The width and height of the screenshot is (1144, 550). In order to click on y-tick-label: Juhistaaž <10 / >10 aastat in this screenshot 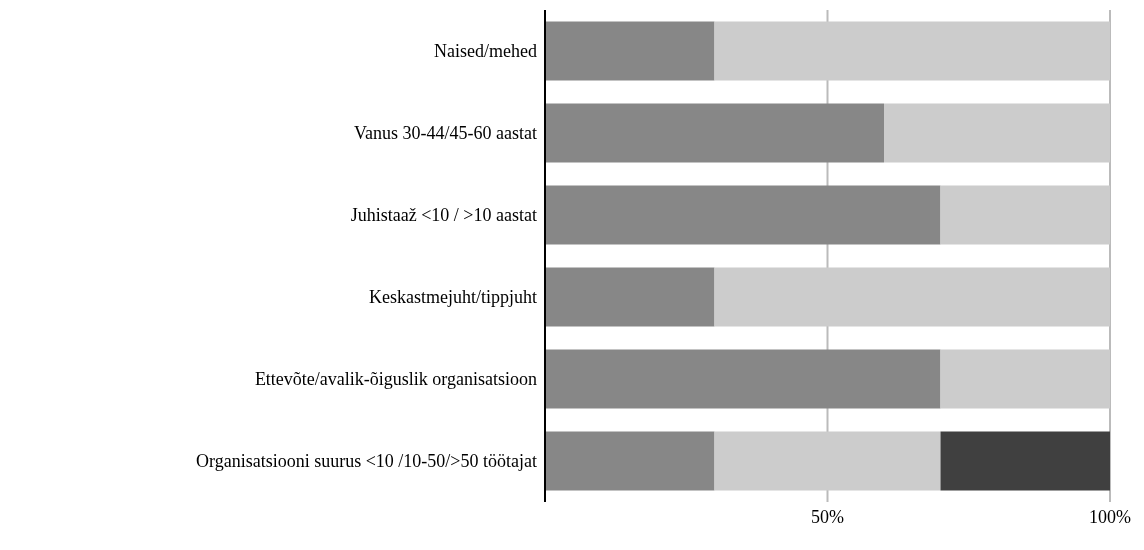, I will do `click(443, 215)`.